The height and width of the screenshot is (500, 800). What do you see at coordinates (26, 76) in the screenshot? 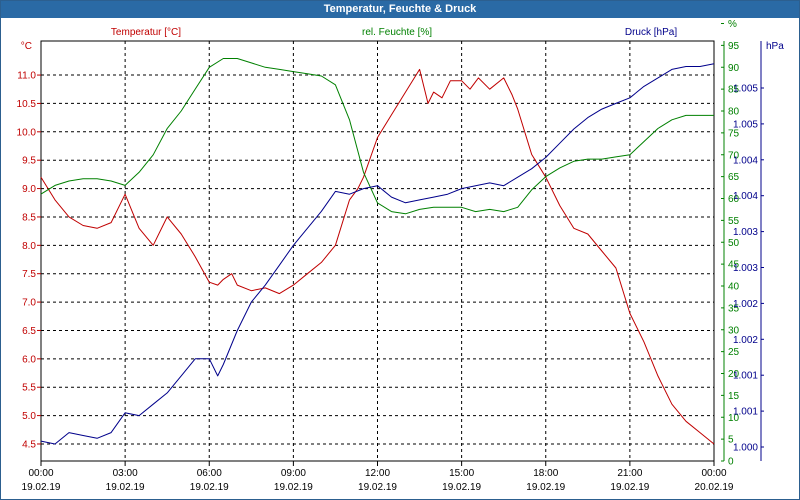
I see `temperature-tick-label: 11.0` at bounding box center [26, 76].